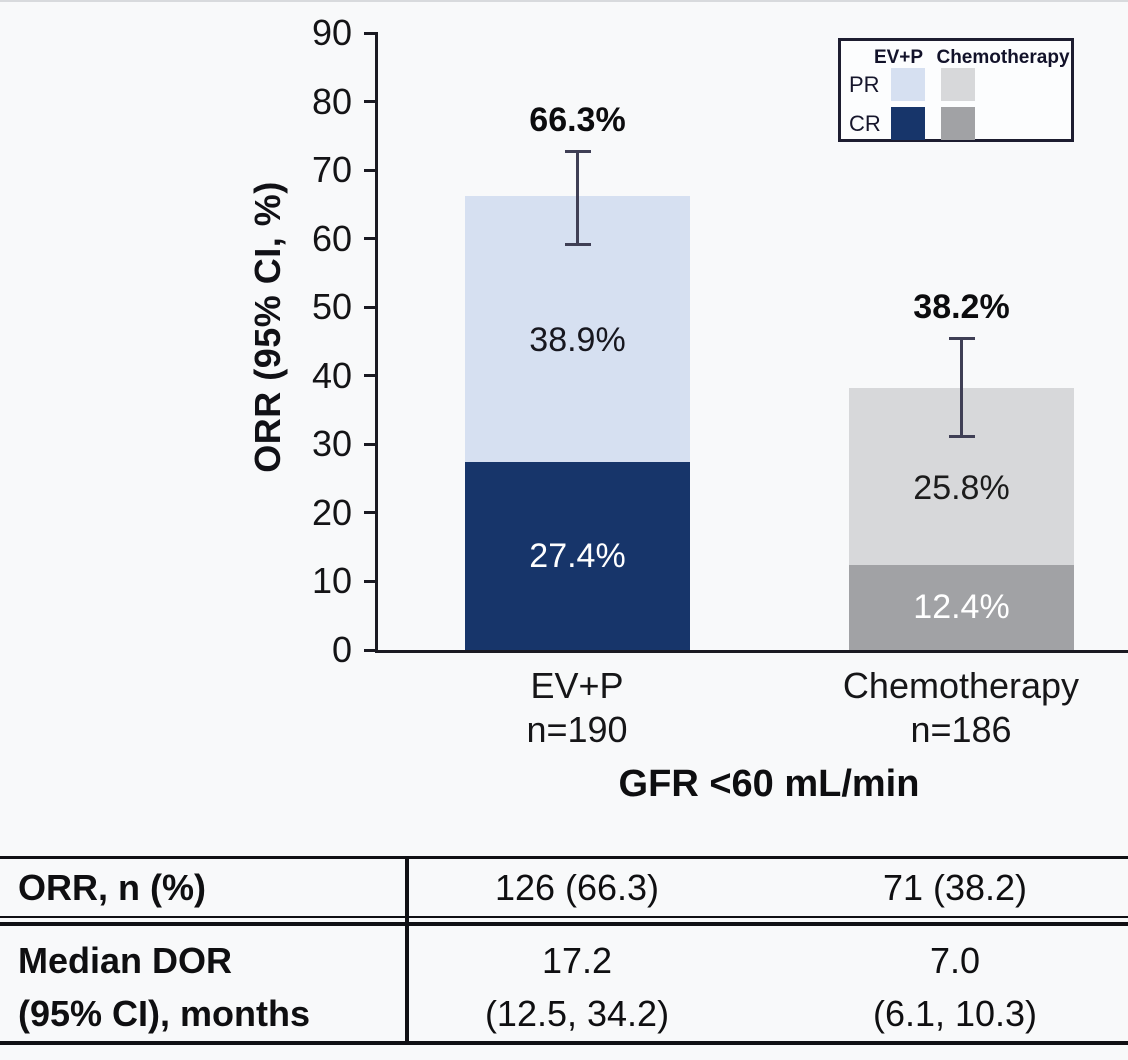 Image resolution: width=1128 pixels, height=1060 pixels. Describe the element at coordinates (577, 685) in the screenshot. I see `category-label: EV+P` at that location.